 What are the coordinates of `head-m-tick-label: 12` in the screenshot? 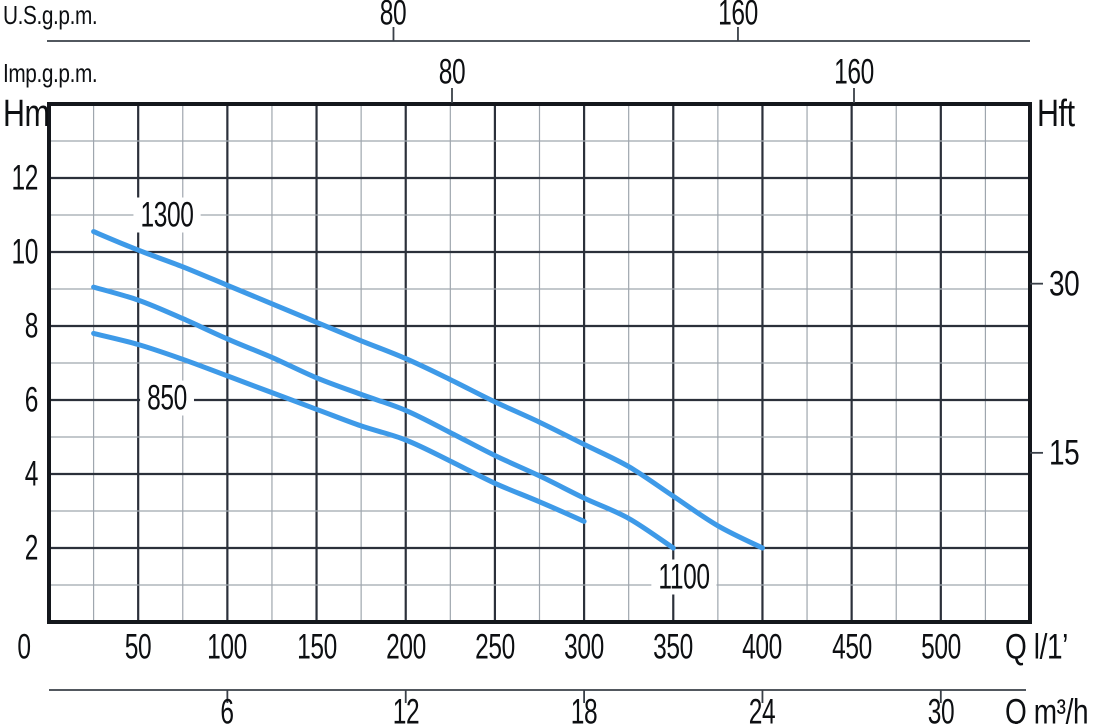 It's located at (24, 178).